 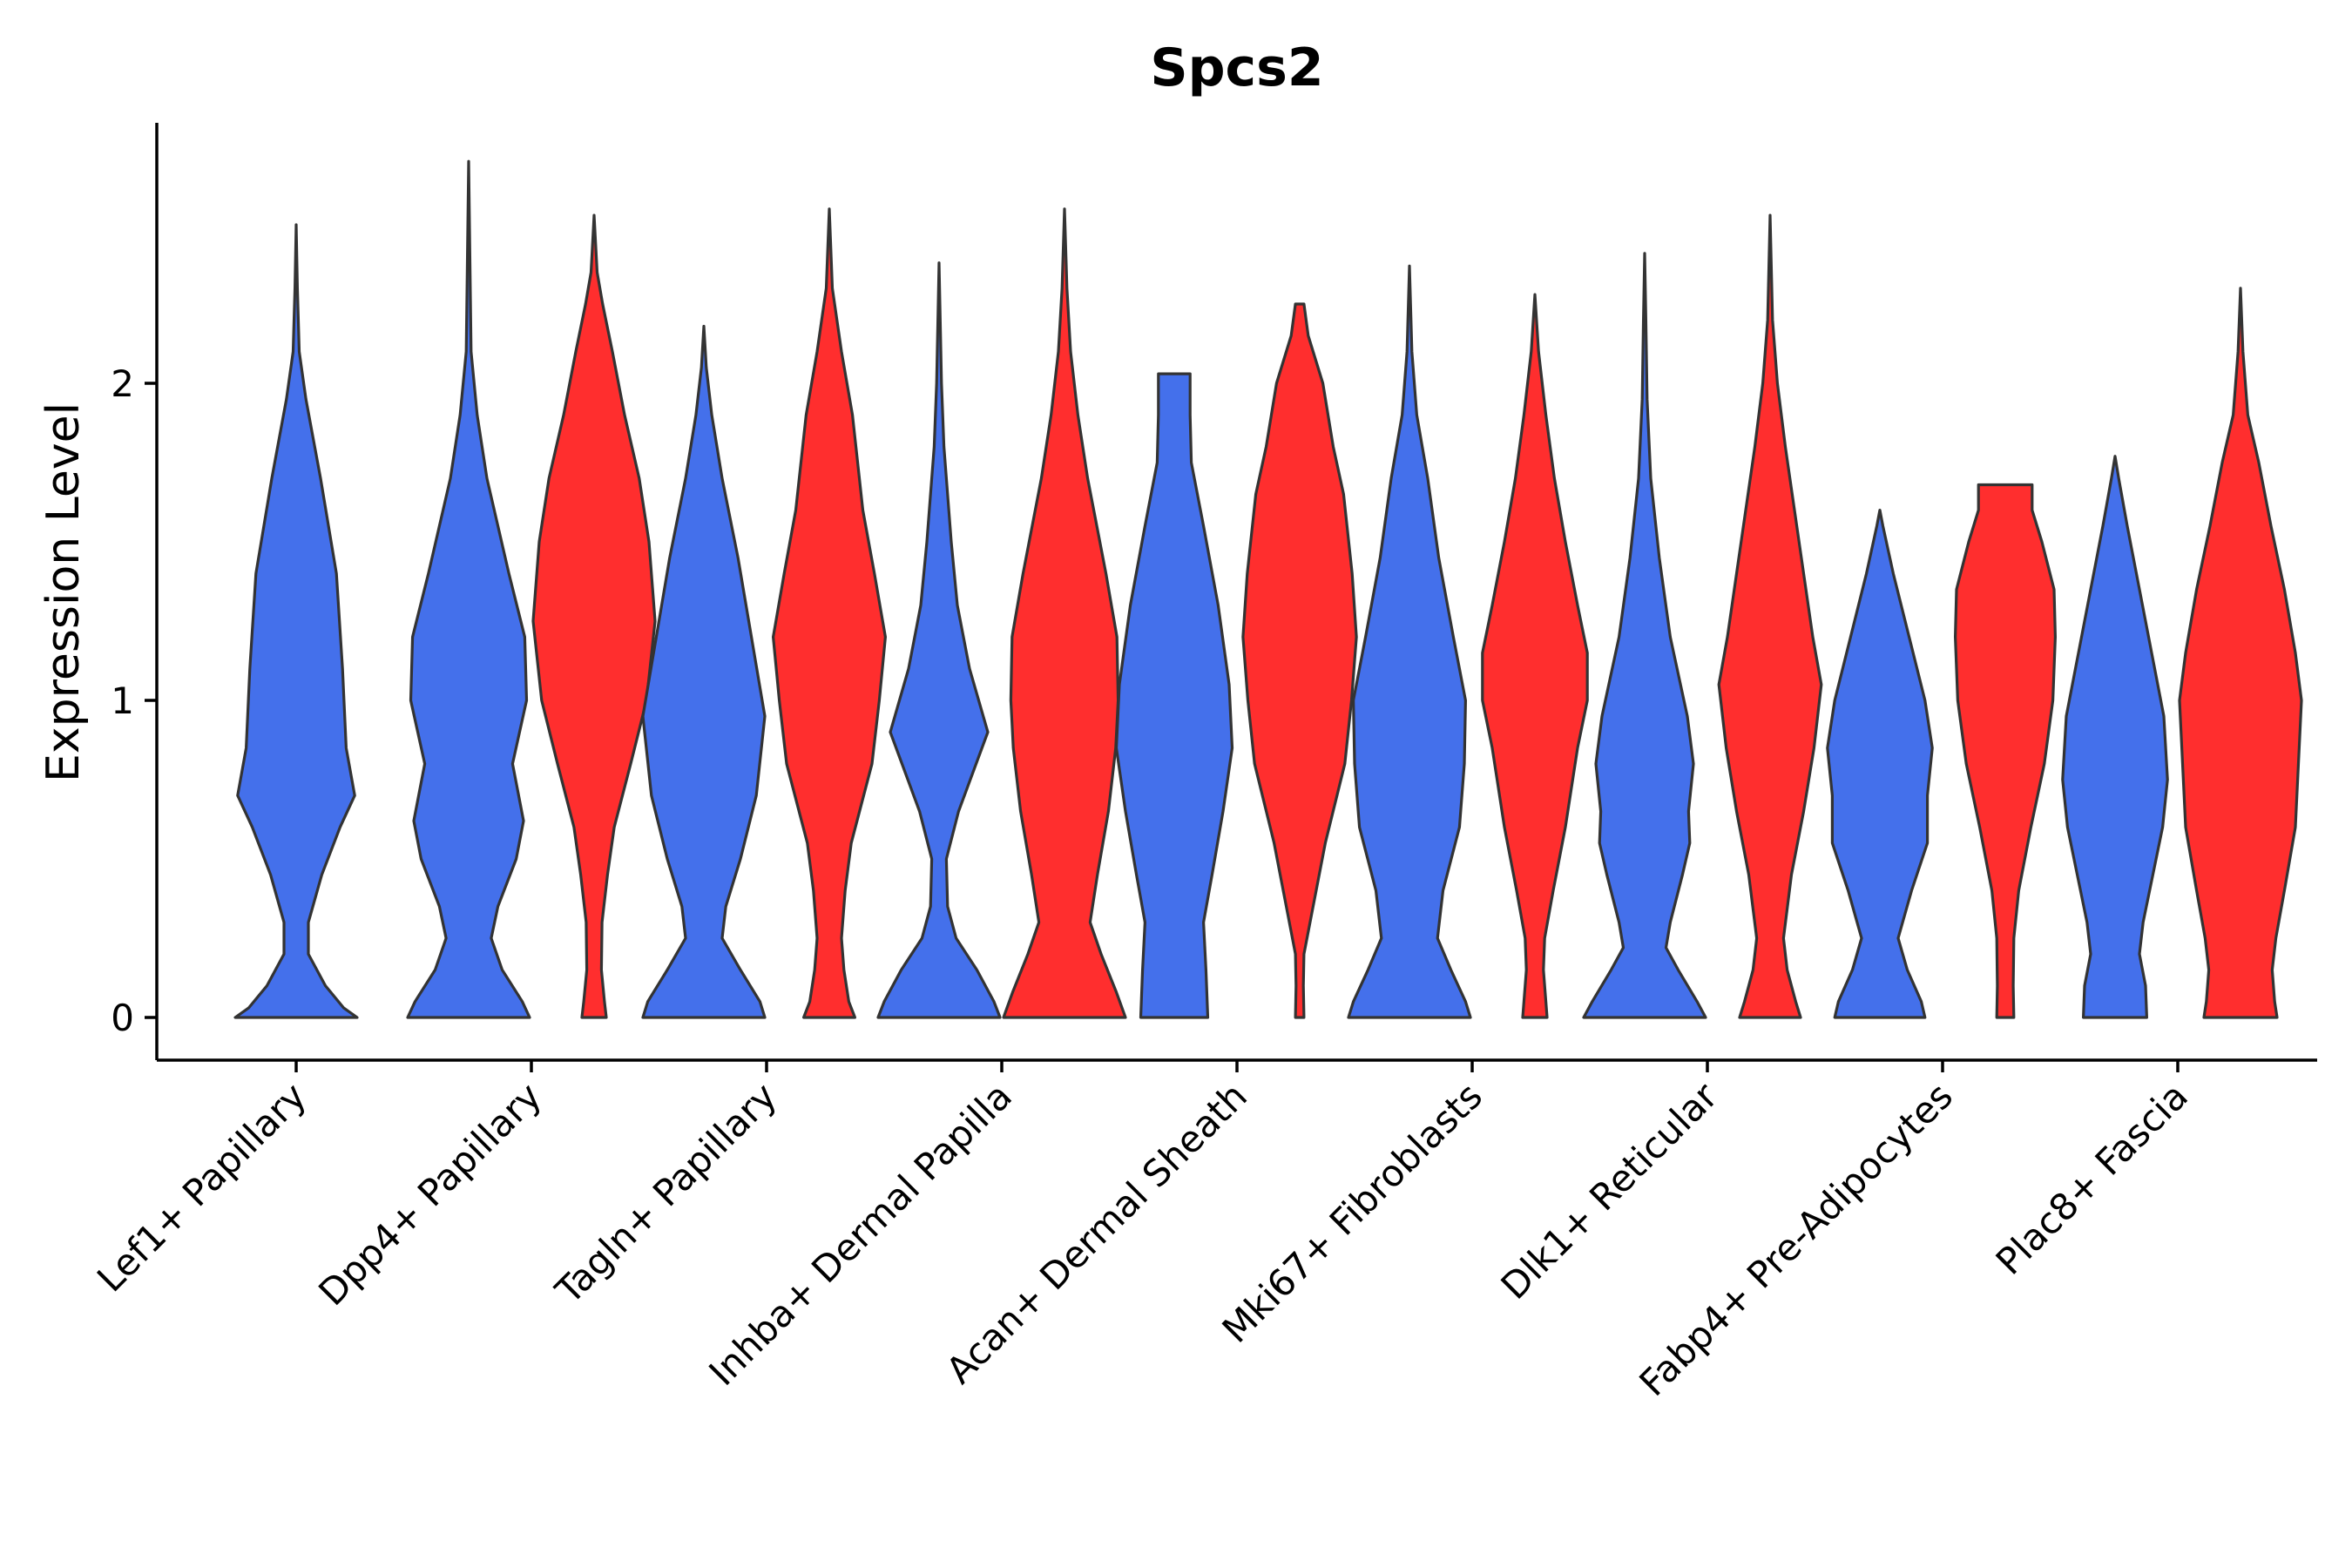 What do you see at coordinates (430, 1194) in the screenshot?
I see `x-category-label: Dpp4+ Papillary` at bounding box center [430, 1194].